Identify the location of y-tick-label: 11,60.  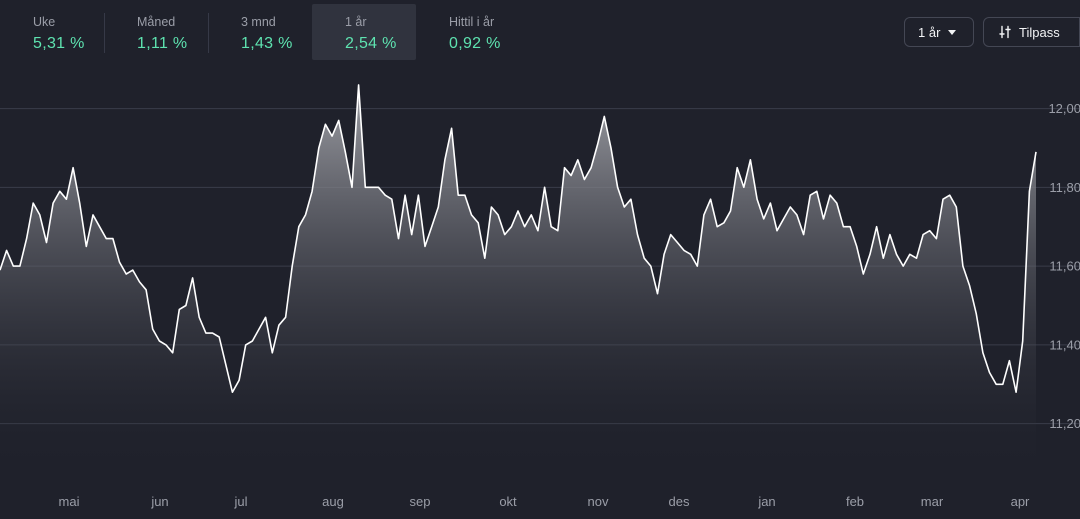
(1064, 266).